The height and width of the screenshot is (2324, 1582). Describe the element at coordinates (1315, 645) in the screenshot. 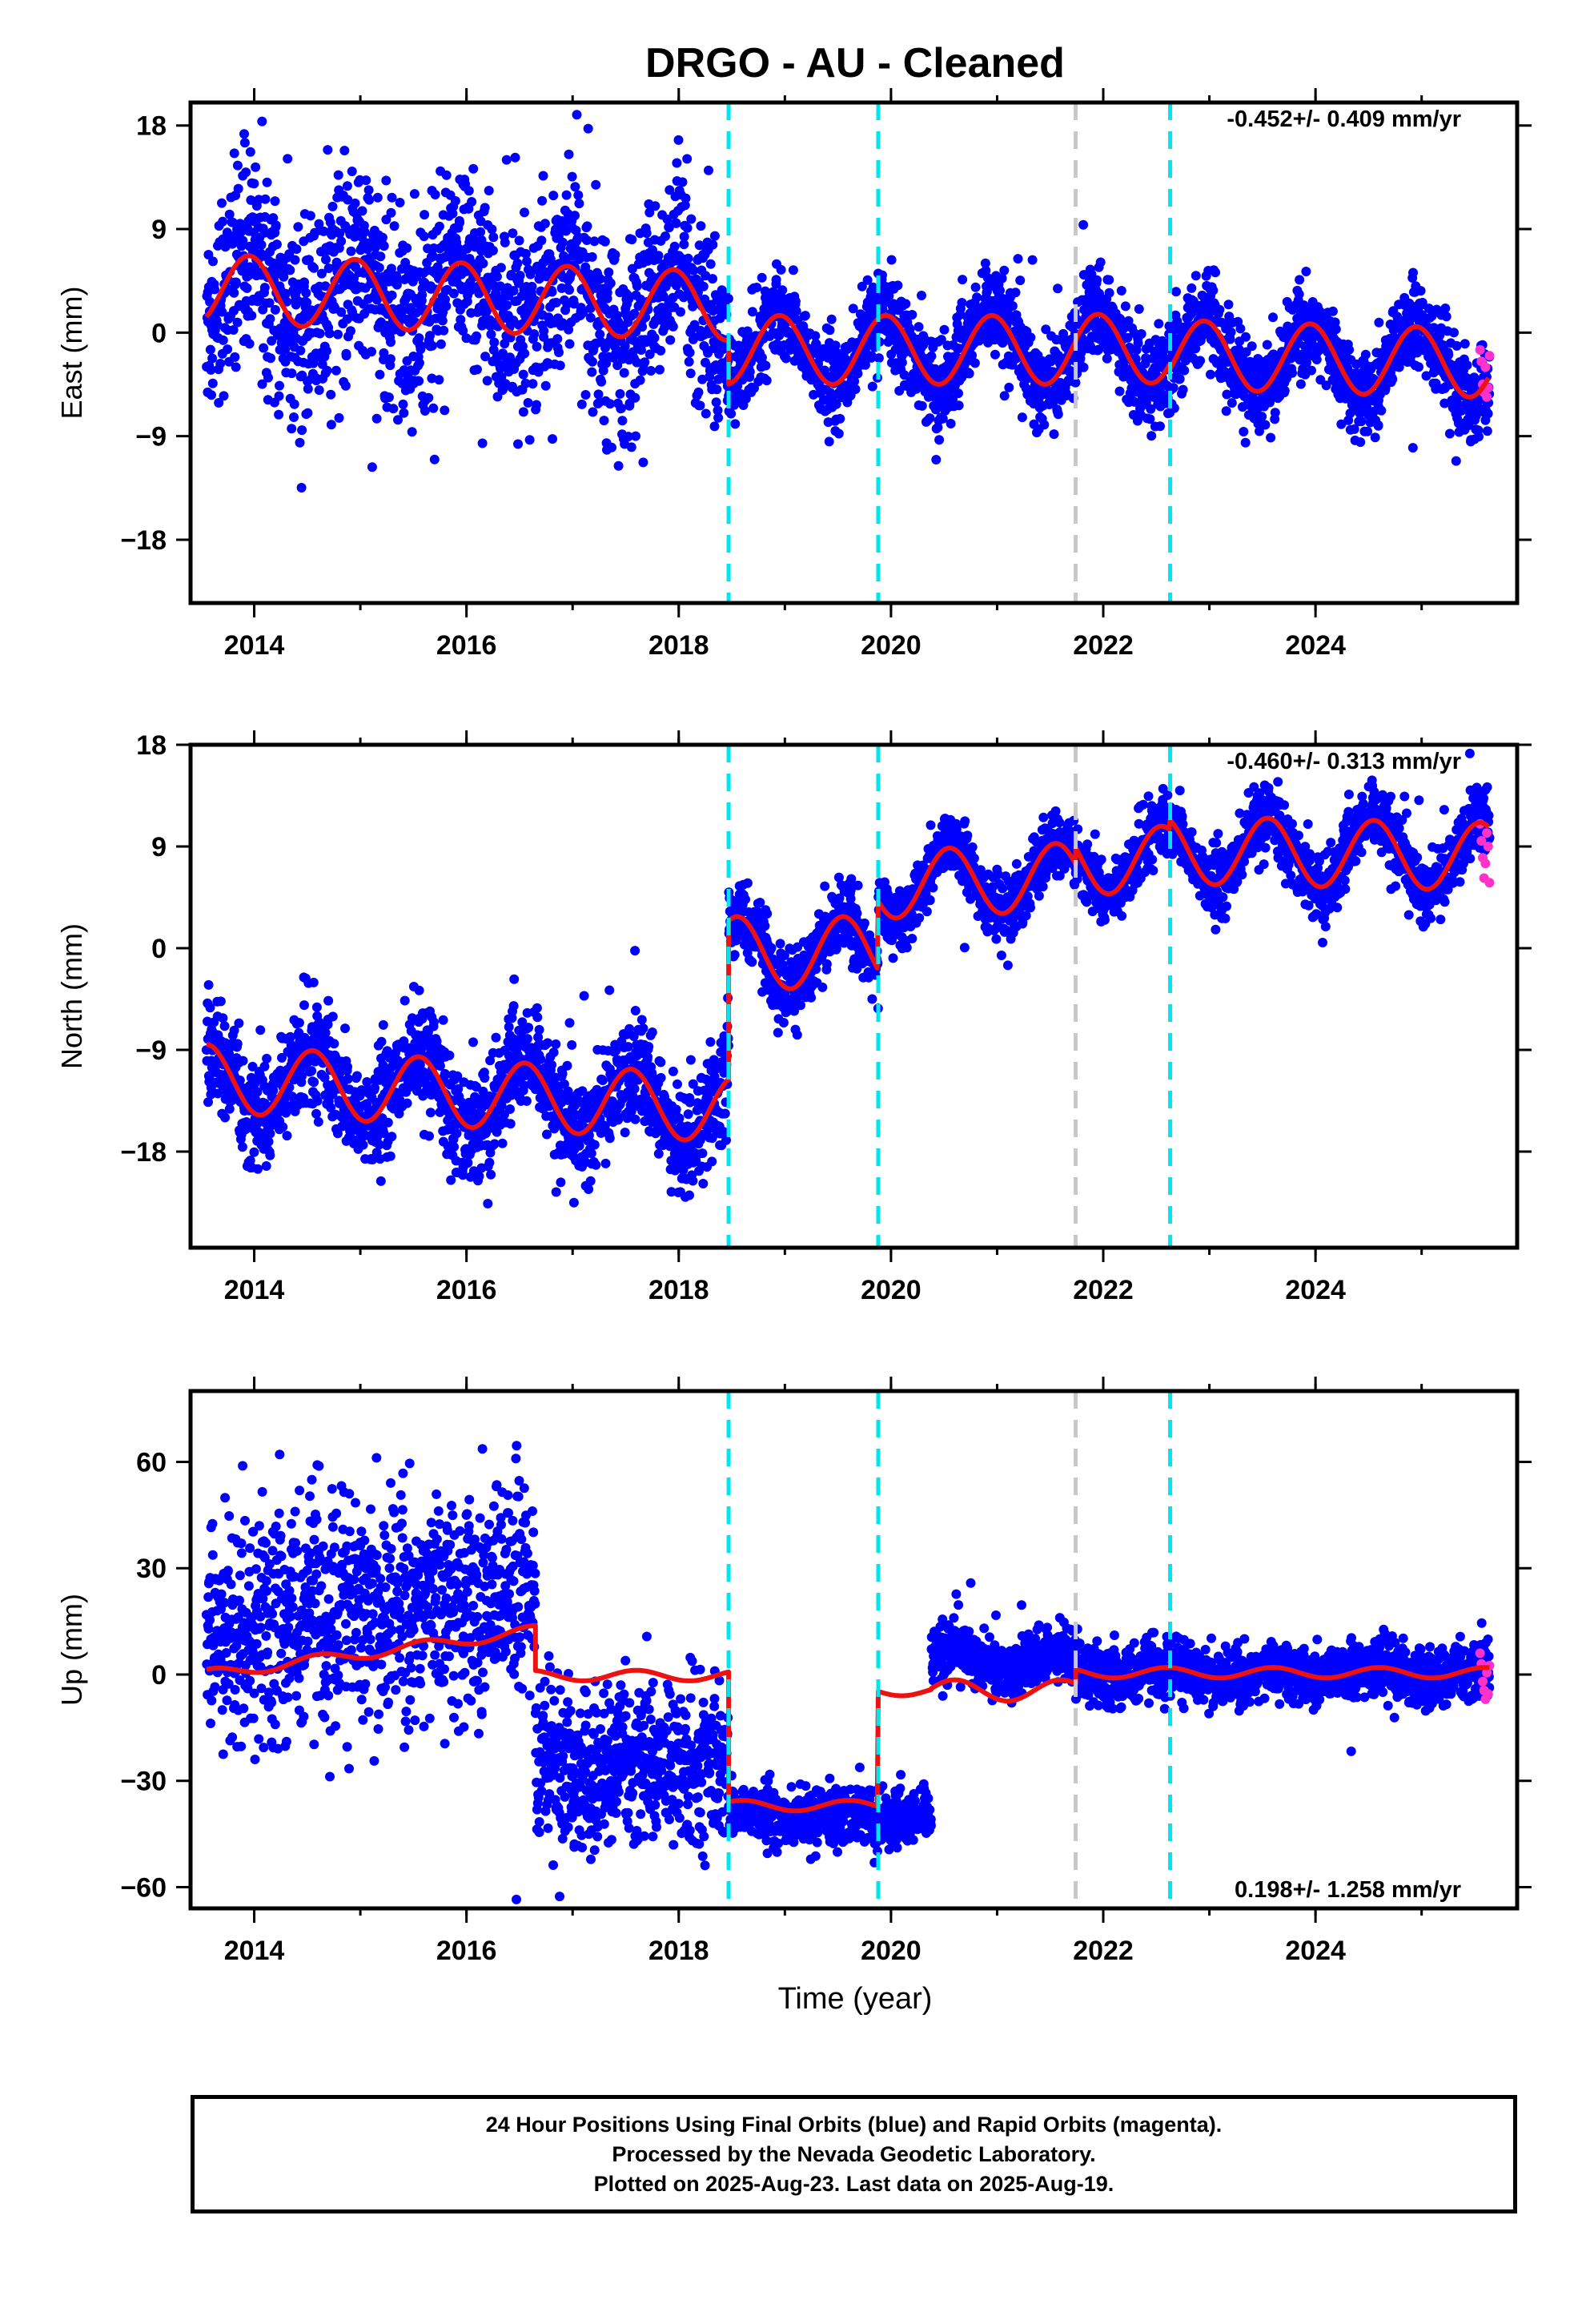

I see `x-tick-label: 2024` at that location.